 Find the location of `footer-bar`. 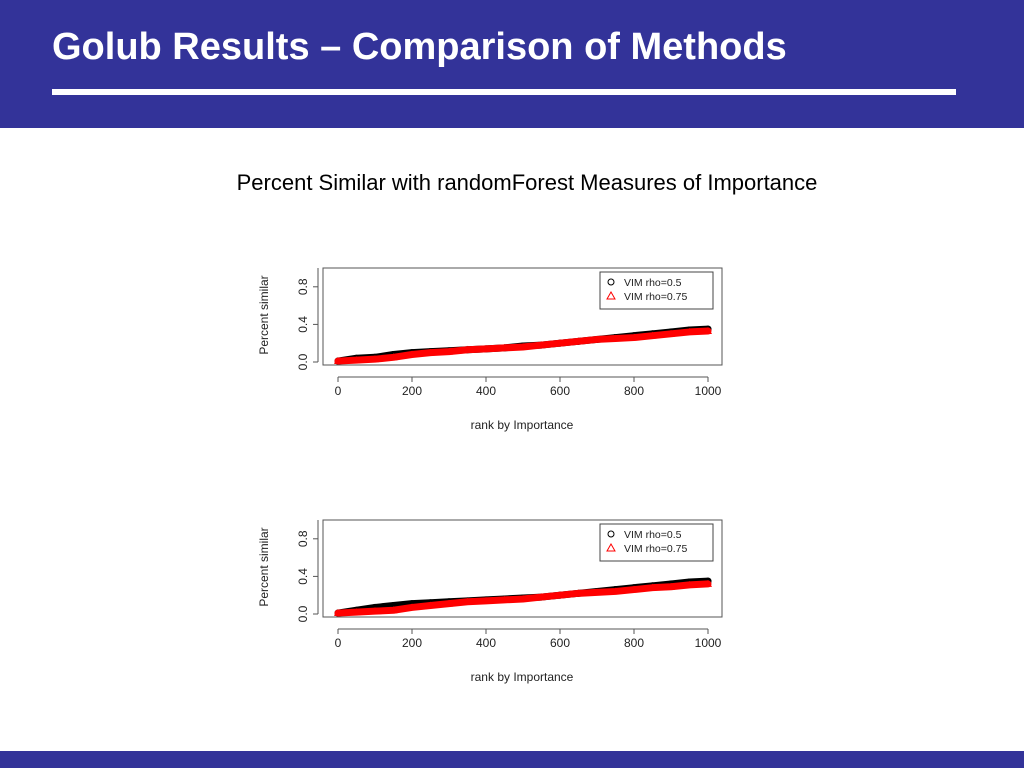

footer-bar is located at coordinates (512, 759).